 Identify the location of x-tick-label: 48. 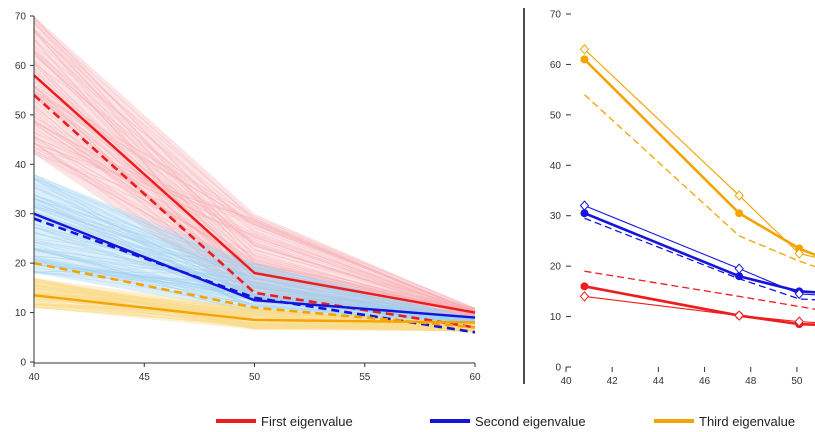
(751, 381).